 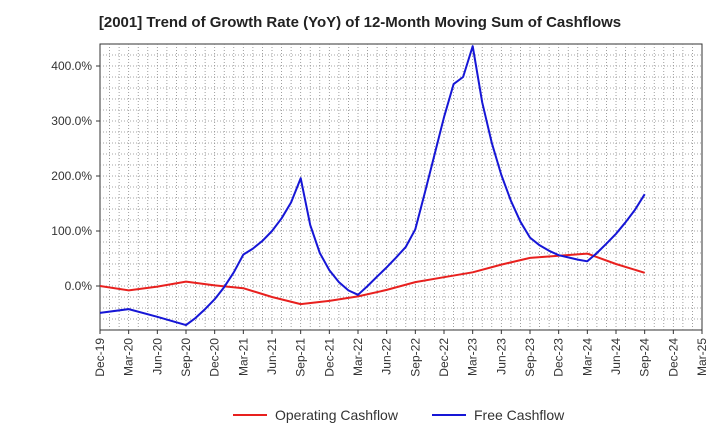 What do you see at coordinates (702, 357) in the screenshot?
I see `x-tick-label: Mar-25` at bounding box center [702, 357].